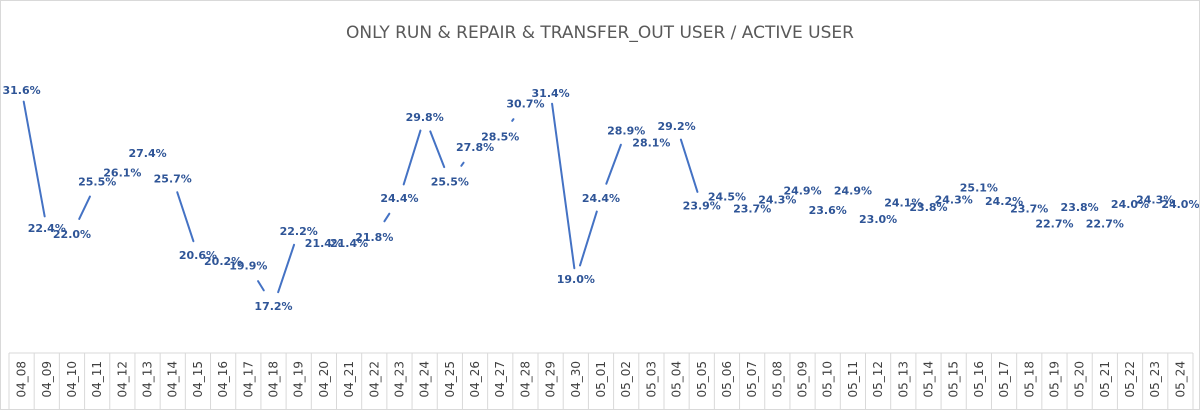  I want to click on x-tick-label: 04_14, so click(173, 379).